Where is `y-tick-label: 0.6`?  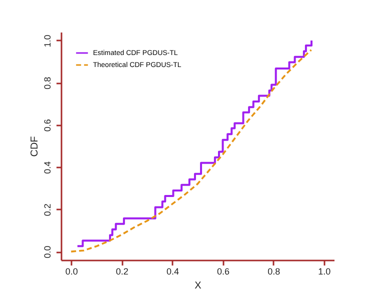 y-tick-label: 0.6 is located at coordinates (47, 125).